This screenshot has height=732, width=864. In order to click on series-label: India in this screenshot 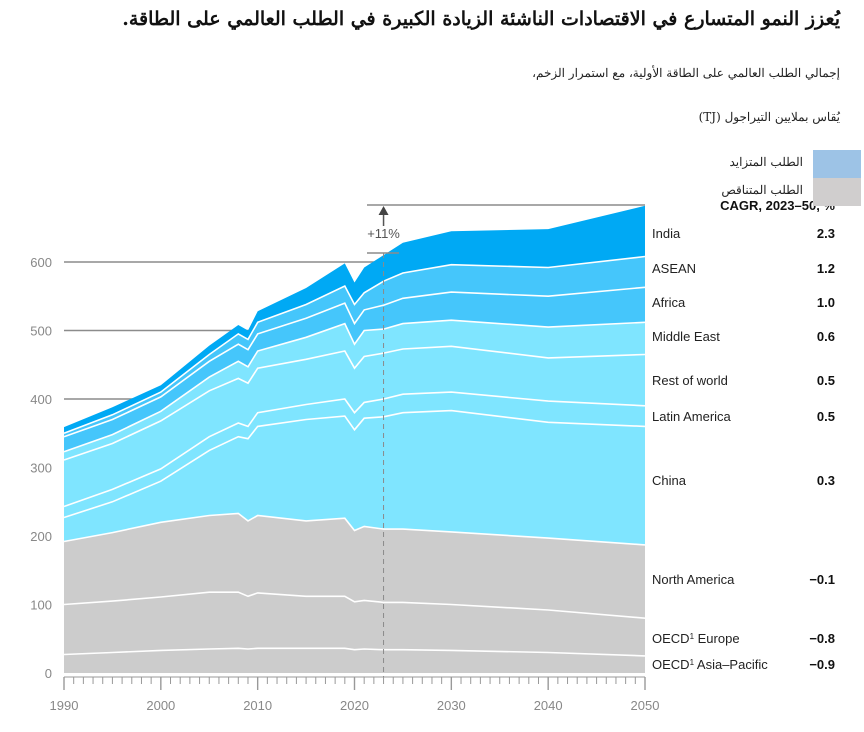, I will do `click(666, 233)`.